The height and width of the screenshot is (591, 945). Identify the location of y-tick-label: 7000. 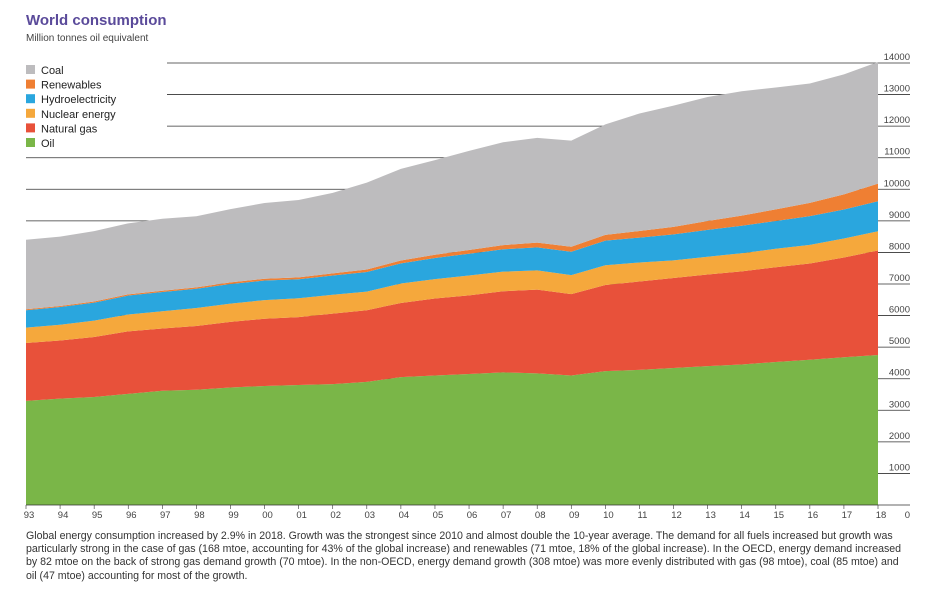
(899, 278).